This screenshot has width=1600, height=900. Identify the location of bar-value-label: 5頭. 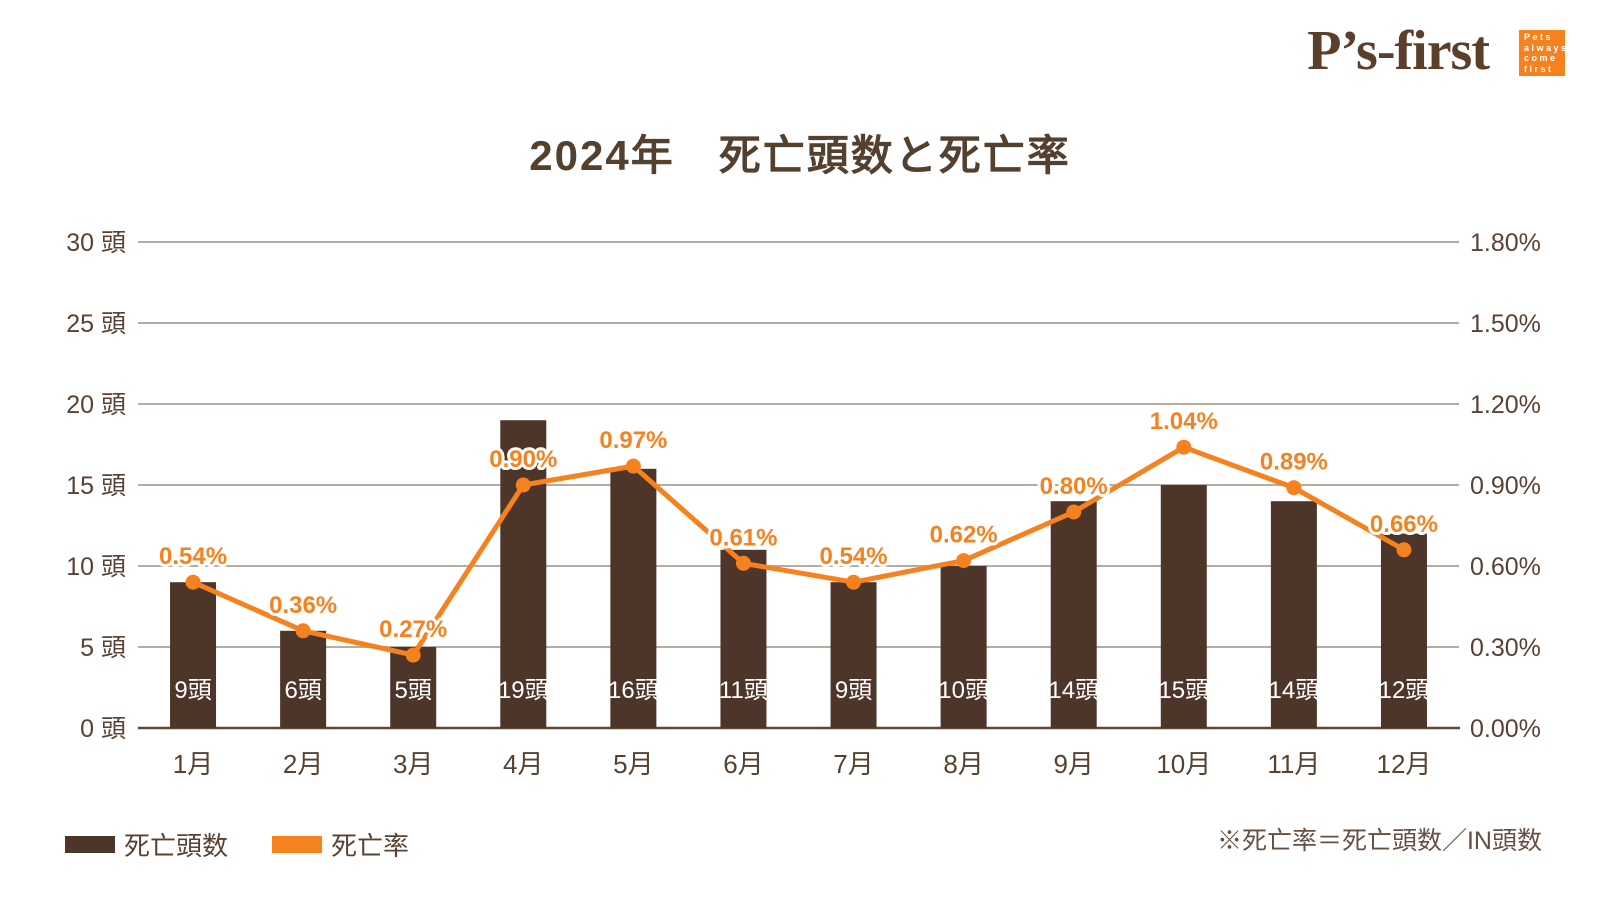
(413, 690).